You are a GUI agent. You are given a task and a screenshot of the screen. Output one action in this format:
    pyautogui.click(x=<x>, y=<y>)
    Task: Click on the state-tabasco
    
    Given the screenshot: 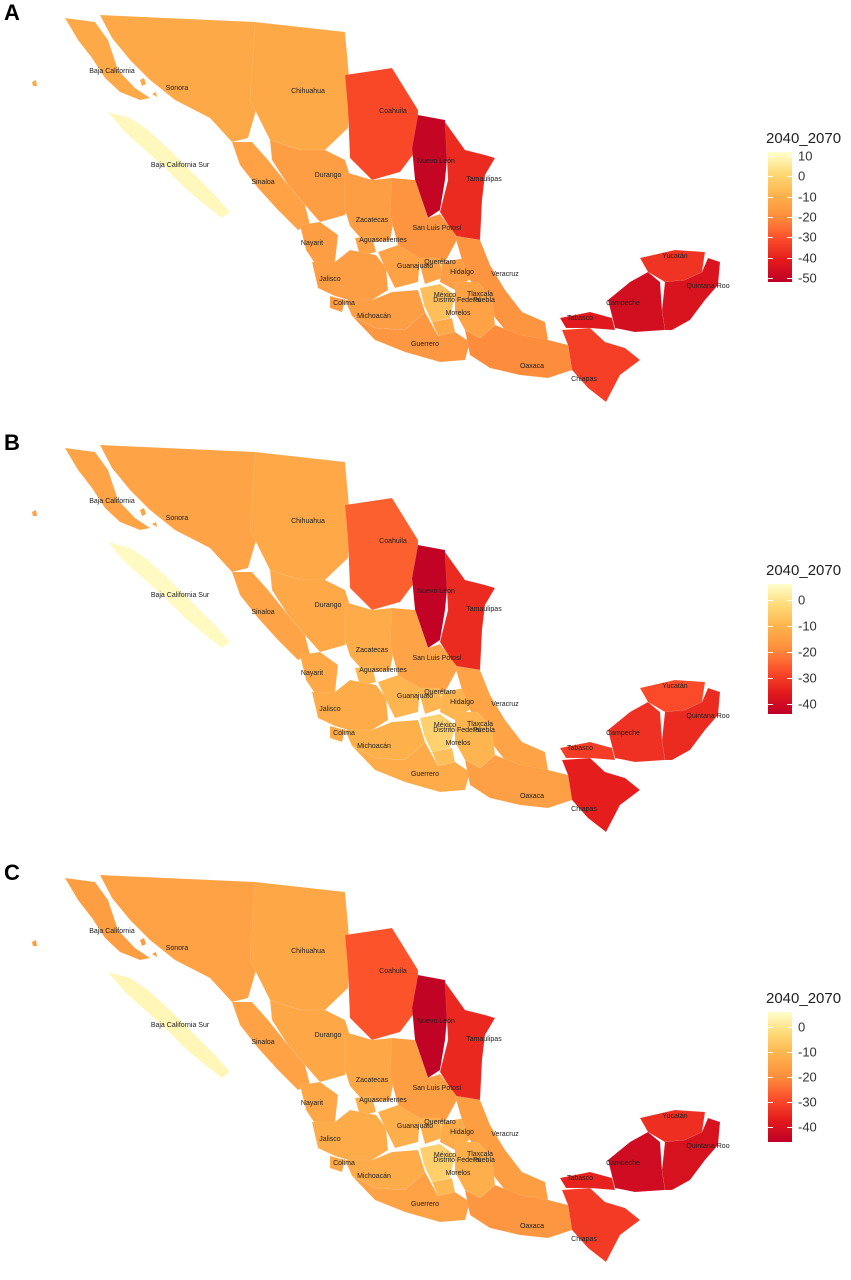 What is the action you would take?
    pyautogui.click(x=587, y=321)
    